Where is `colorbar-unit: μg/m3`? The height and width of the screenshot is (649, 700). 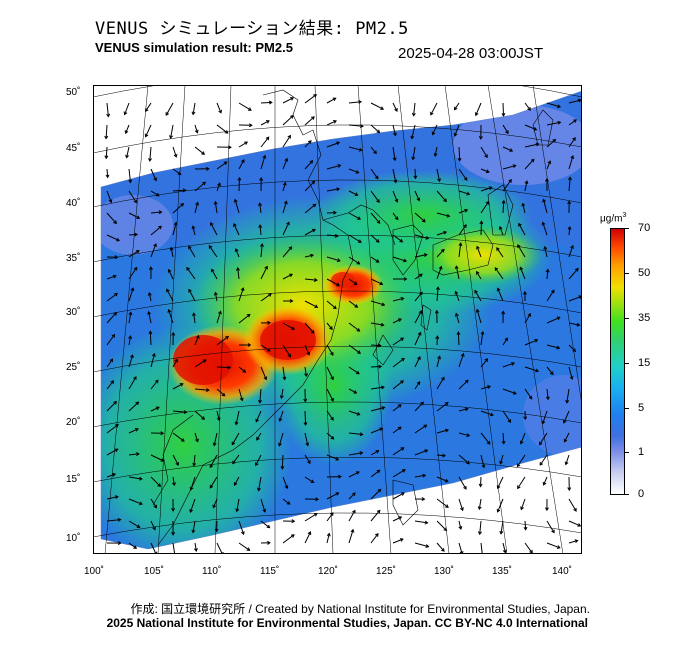 colorbar-unit: μg/m3 is located at coordinates (613, 218).